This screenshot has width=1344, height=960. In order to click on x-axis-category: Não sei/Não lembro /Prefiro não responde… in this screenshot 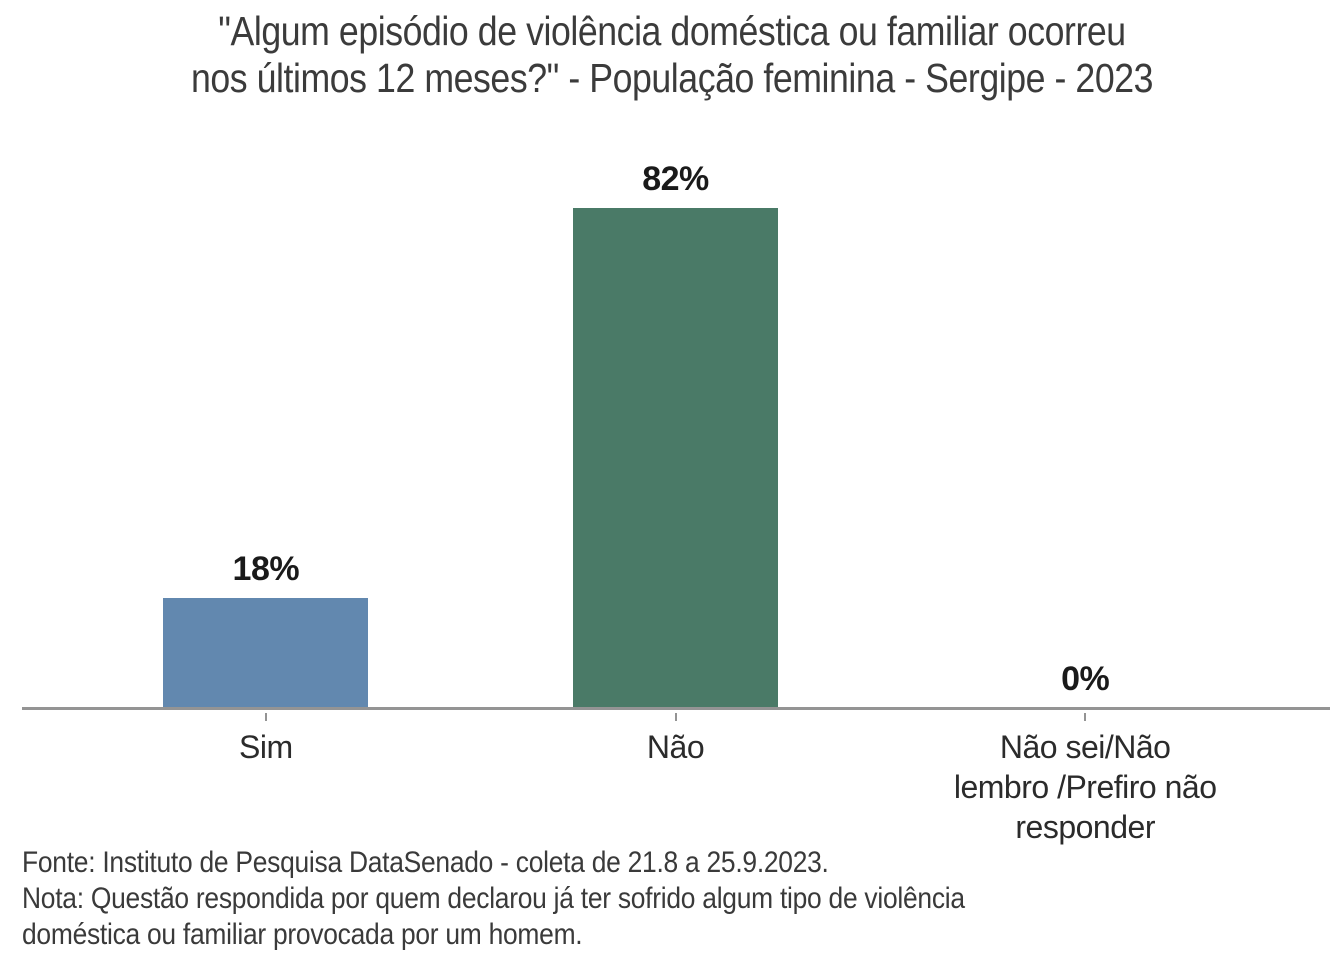, I will do `click(1085, 780)`.